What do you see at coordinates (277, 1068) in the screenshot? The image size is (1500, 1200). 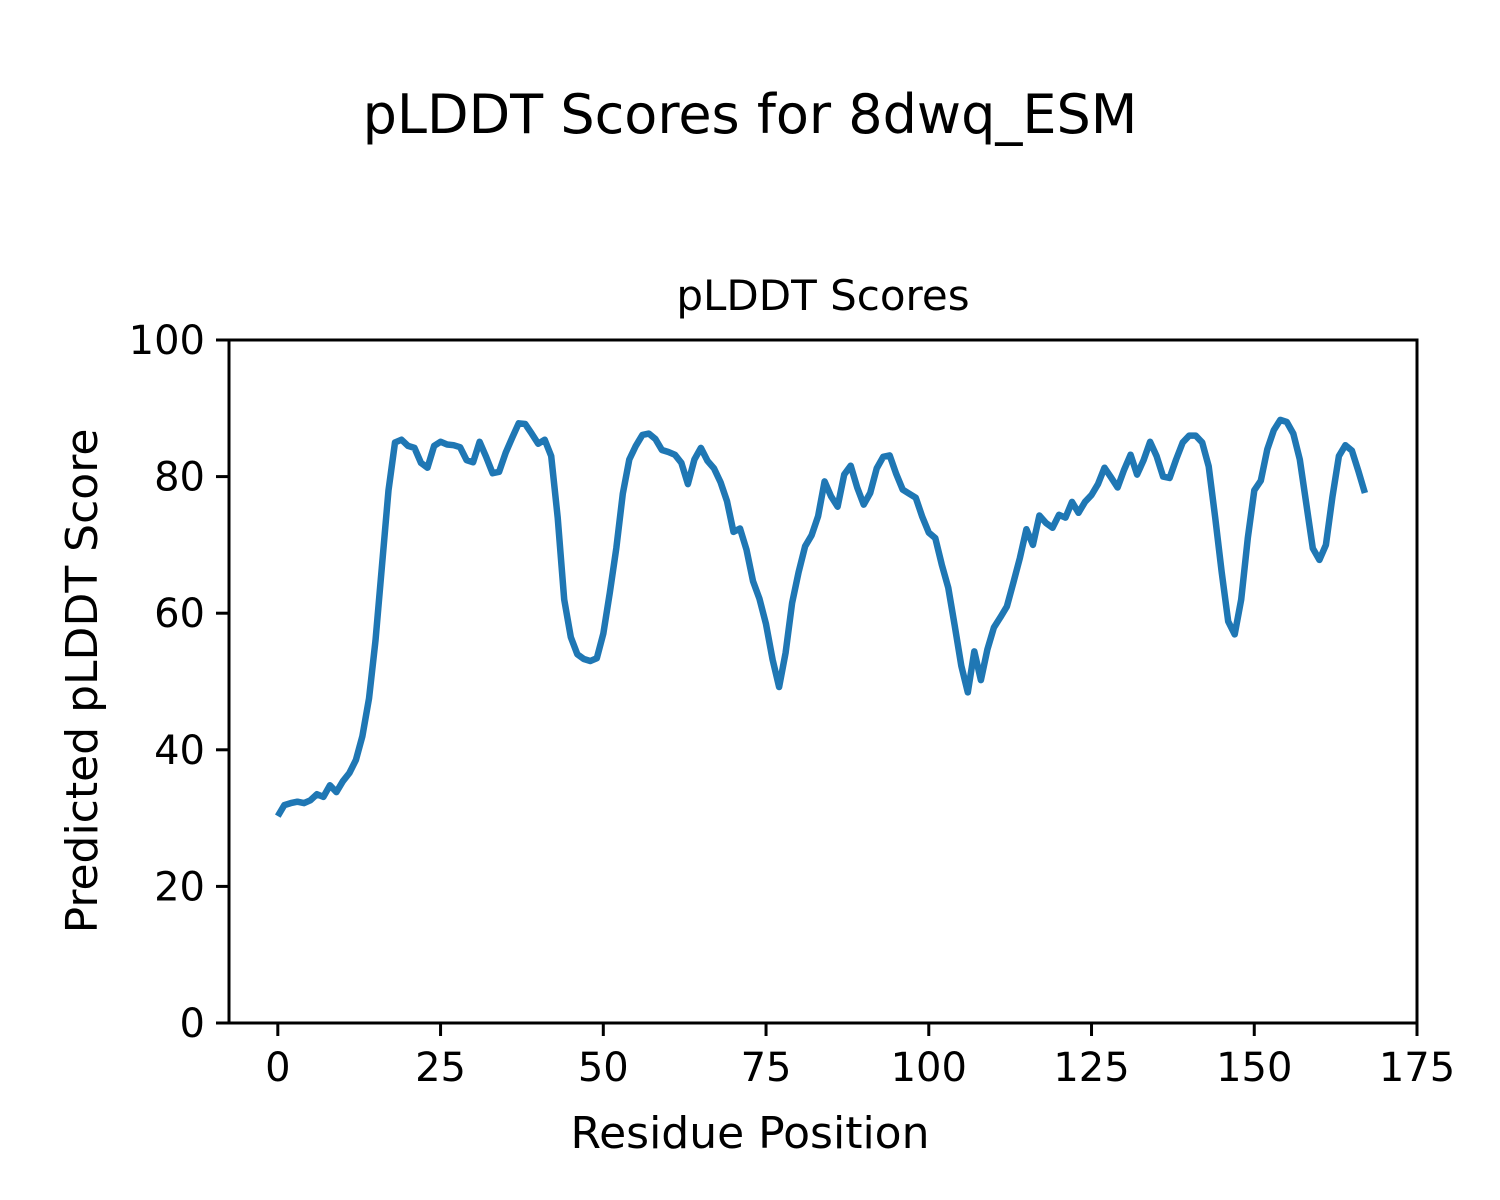 I see `x-tick-label: 0` at bounding box center [277, 1068].